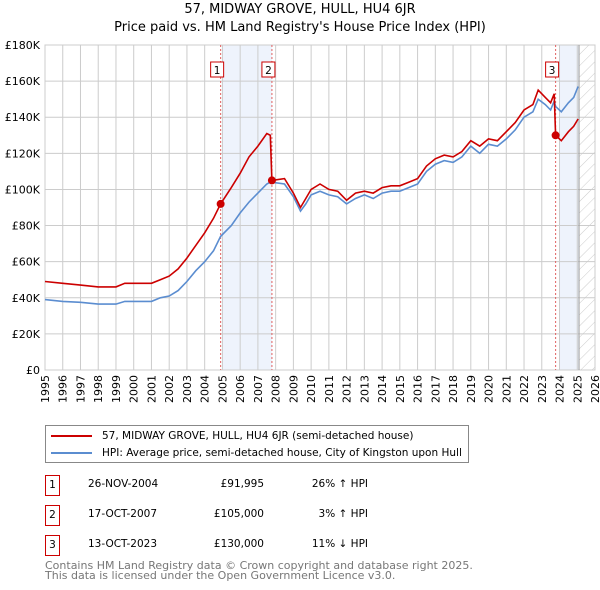 Image resolution: width=600 pixels, height=590 pixels. What do you see at coordinates (52, 515) in the screenshot?
I see `transaction-number: 2` at bounding box center [52, 515].